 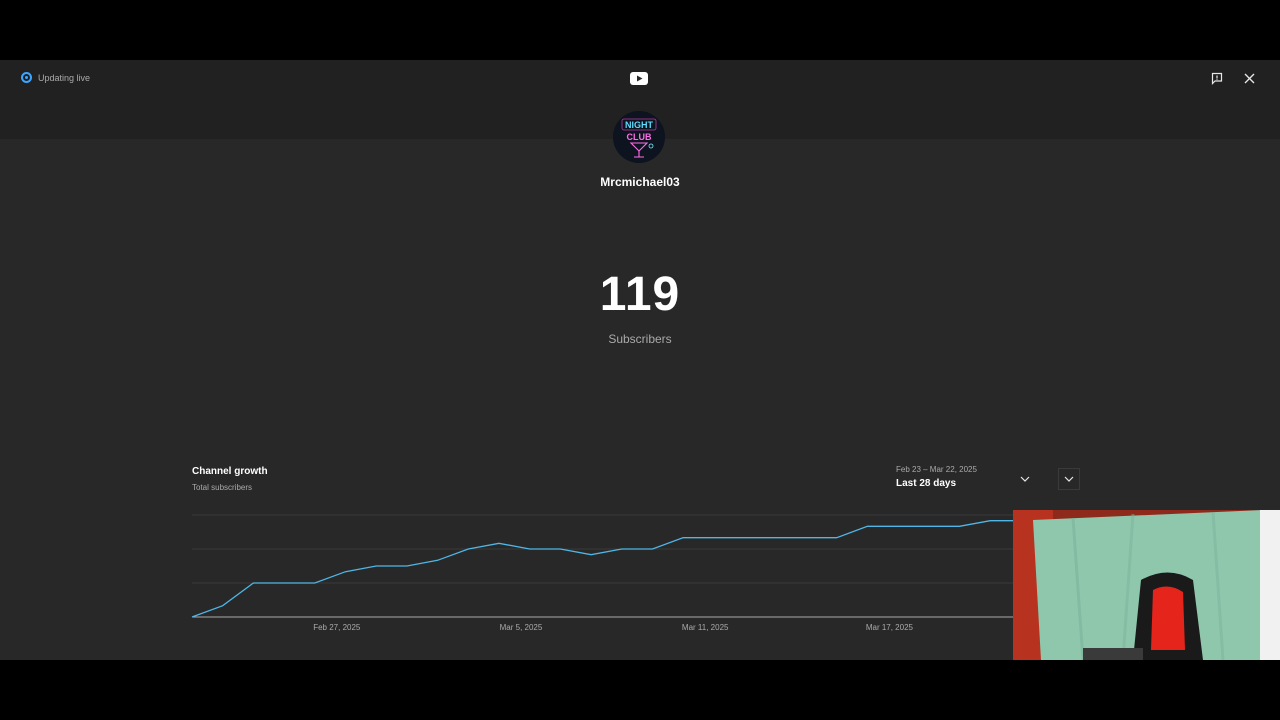 What do you see at coordinates (890, 627) in the screenshot?
I see `chart-x-tick-label: Mar 17, 2025` at bounding box center [890, 627].